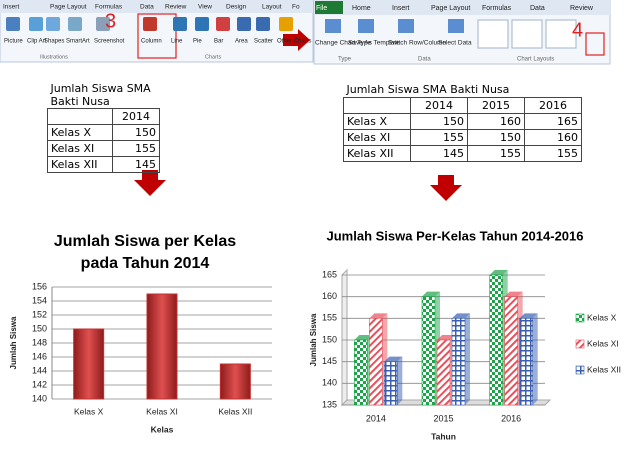 Image resolution: width=641 pixels, height=454 pixels. I want to click on chart-title: Jumlah Siswa per Kelas, so click(145, 241).